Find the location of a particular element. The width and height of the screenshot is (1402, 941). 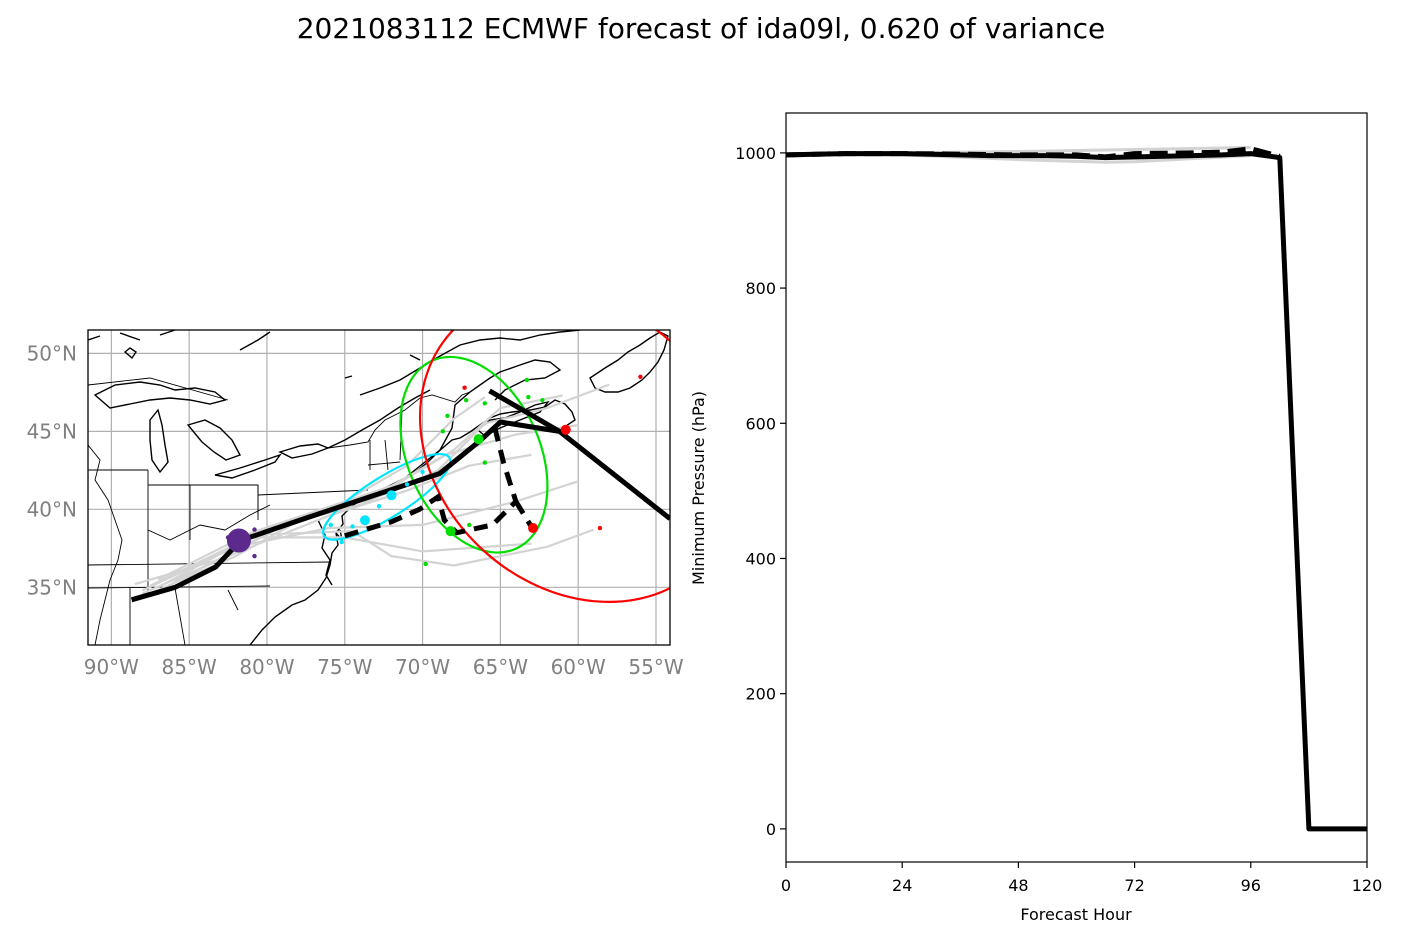

pressure-y-tick-label: 800 is located at coordinates (760, 288).